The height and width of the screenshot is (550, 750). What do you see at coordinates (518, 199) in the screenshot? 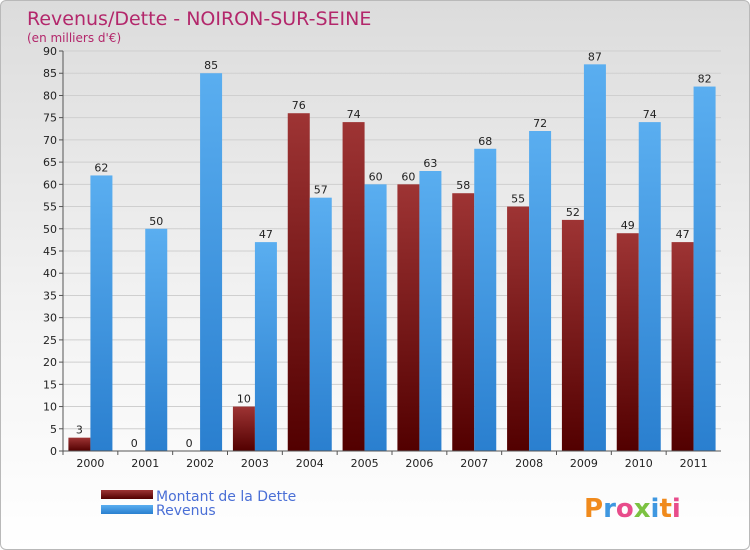
I see `data-label: 55` at bounding box center [518, 199].